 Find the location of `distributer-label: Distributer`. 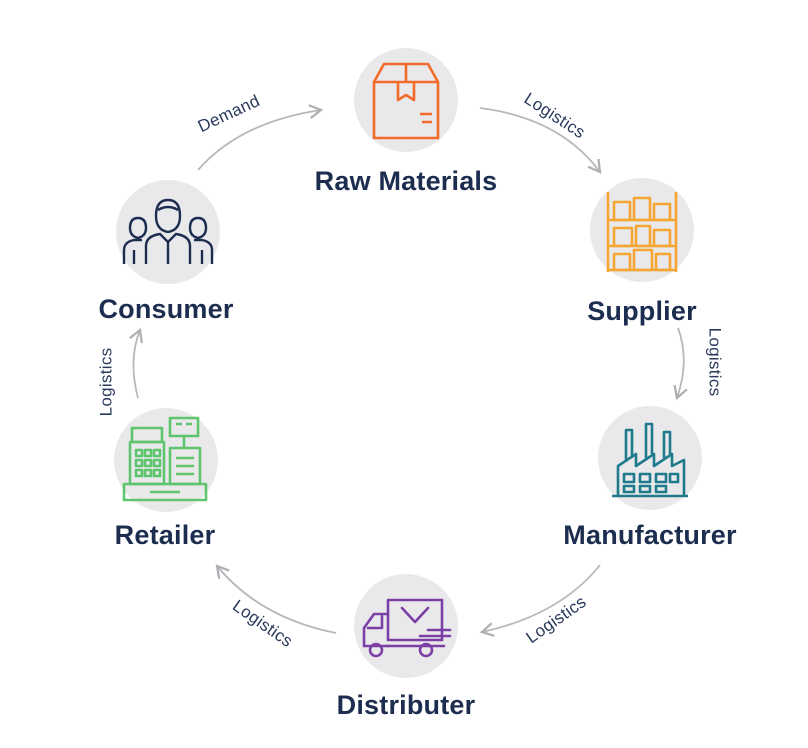

distributer-label: Distributer is located at coordinates (406, 705).